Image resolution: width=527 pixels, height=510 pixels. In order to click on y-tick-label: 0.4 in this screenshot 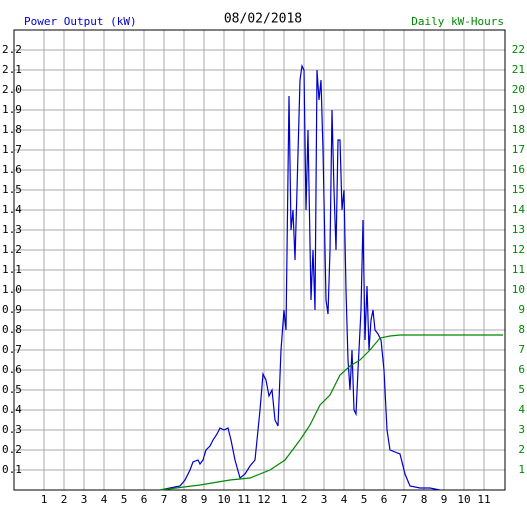, I will do `click(12, 409)`.